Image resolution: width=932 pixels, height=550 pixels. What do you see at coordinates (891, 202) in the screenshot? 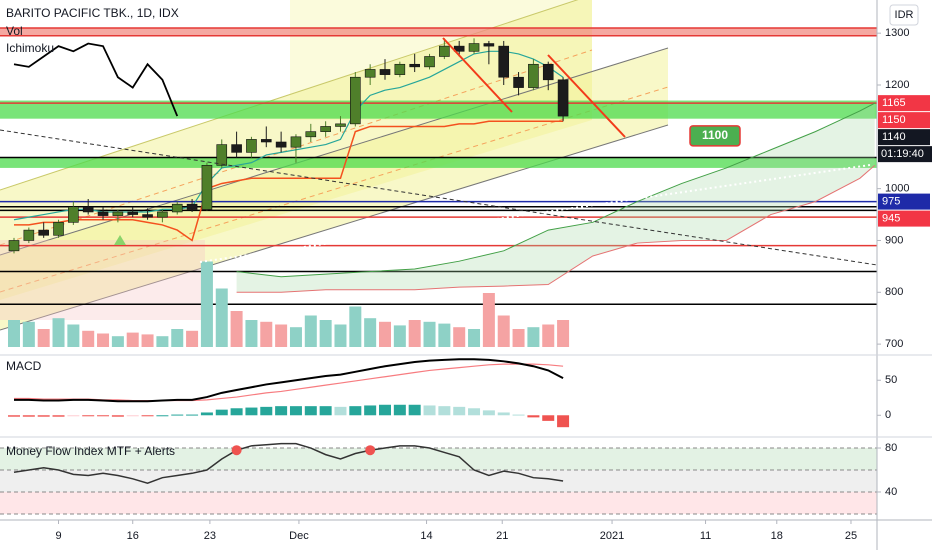
I see `price-badge-label: 975` at bounding box center [891, 202].